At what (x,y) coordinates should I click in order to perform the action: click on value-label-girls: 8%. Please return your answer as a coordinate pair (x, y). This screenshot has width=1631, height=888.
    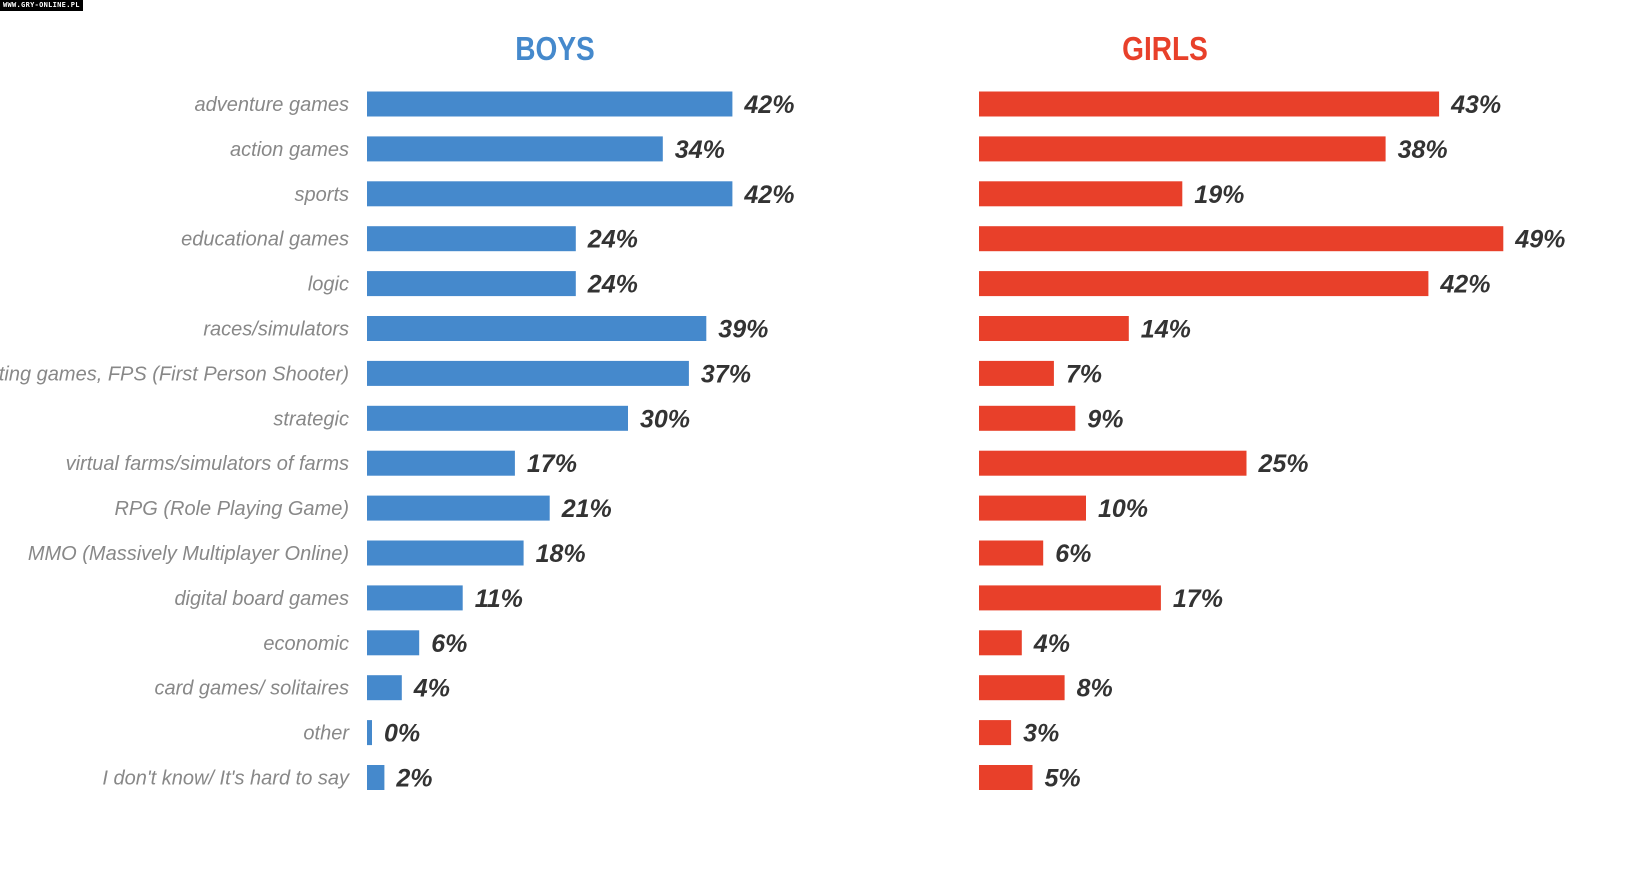
    Looking at the image, I should click on (1095, 689).